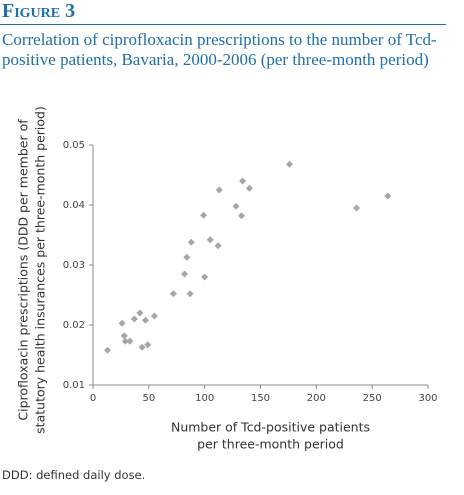 The height and width of the screenshot is (495, 464). I want to click on x-tick-label: 150, so click(260, 398).